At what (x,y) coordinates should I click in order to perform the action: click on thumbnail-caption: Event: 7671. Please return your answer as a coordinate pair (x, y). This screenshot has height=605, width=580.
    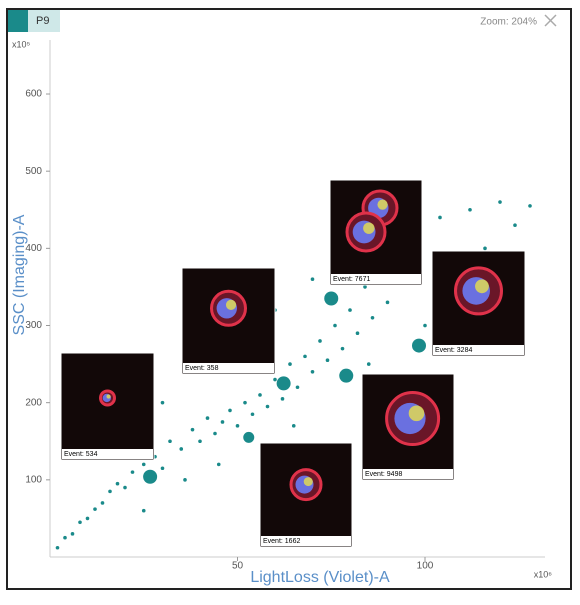
    Looking at the image, I should click on (351, 279).